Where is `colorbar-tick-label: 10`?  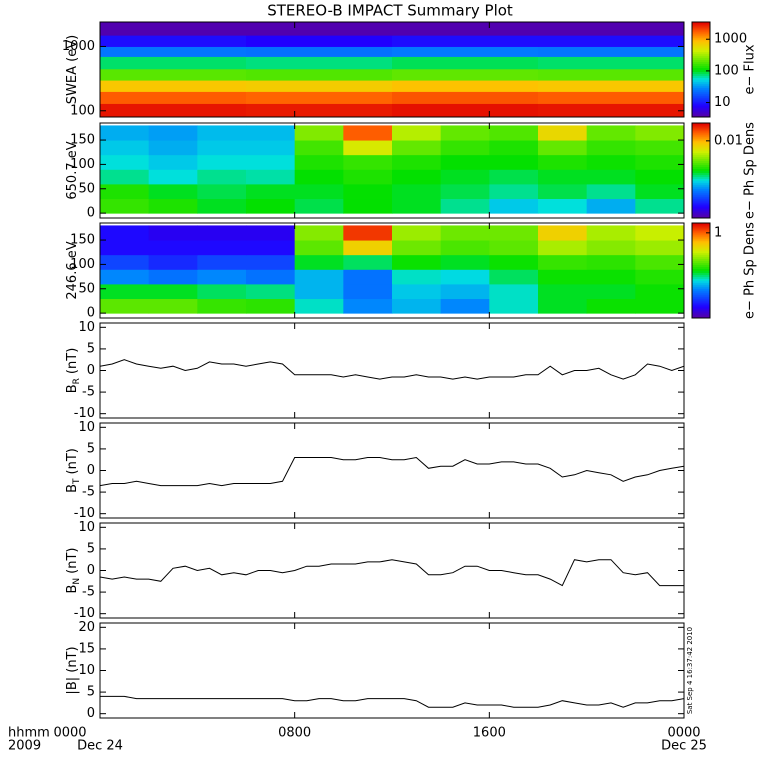 colorbar-tick-label: 10 is located at coordinates (722, 102).